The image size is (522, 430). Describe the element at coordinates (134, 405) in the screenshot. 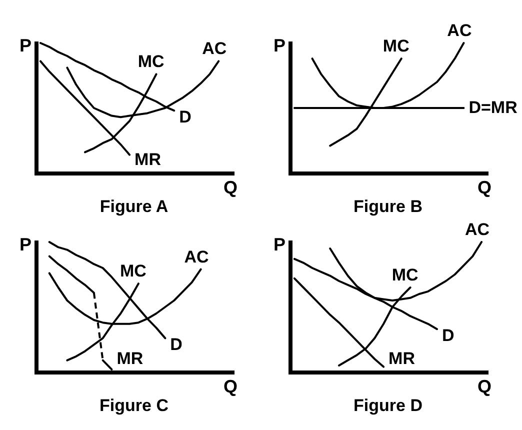

I see `text: Figure C` at that location.